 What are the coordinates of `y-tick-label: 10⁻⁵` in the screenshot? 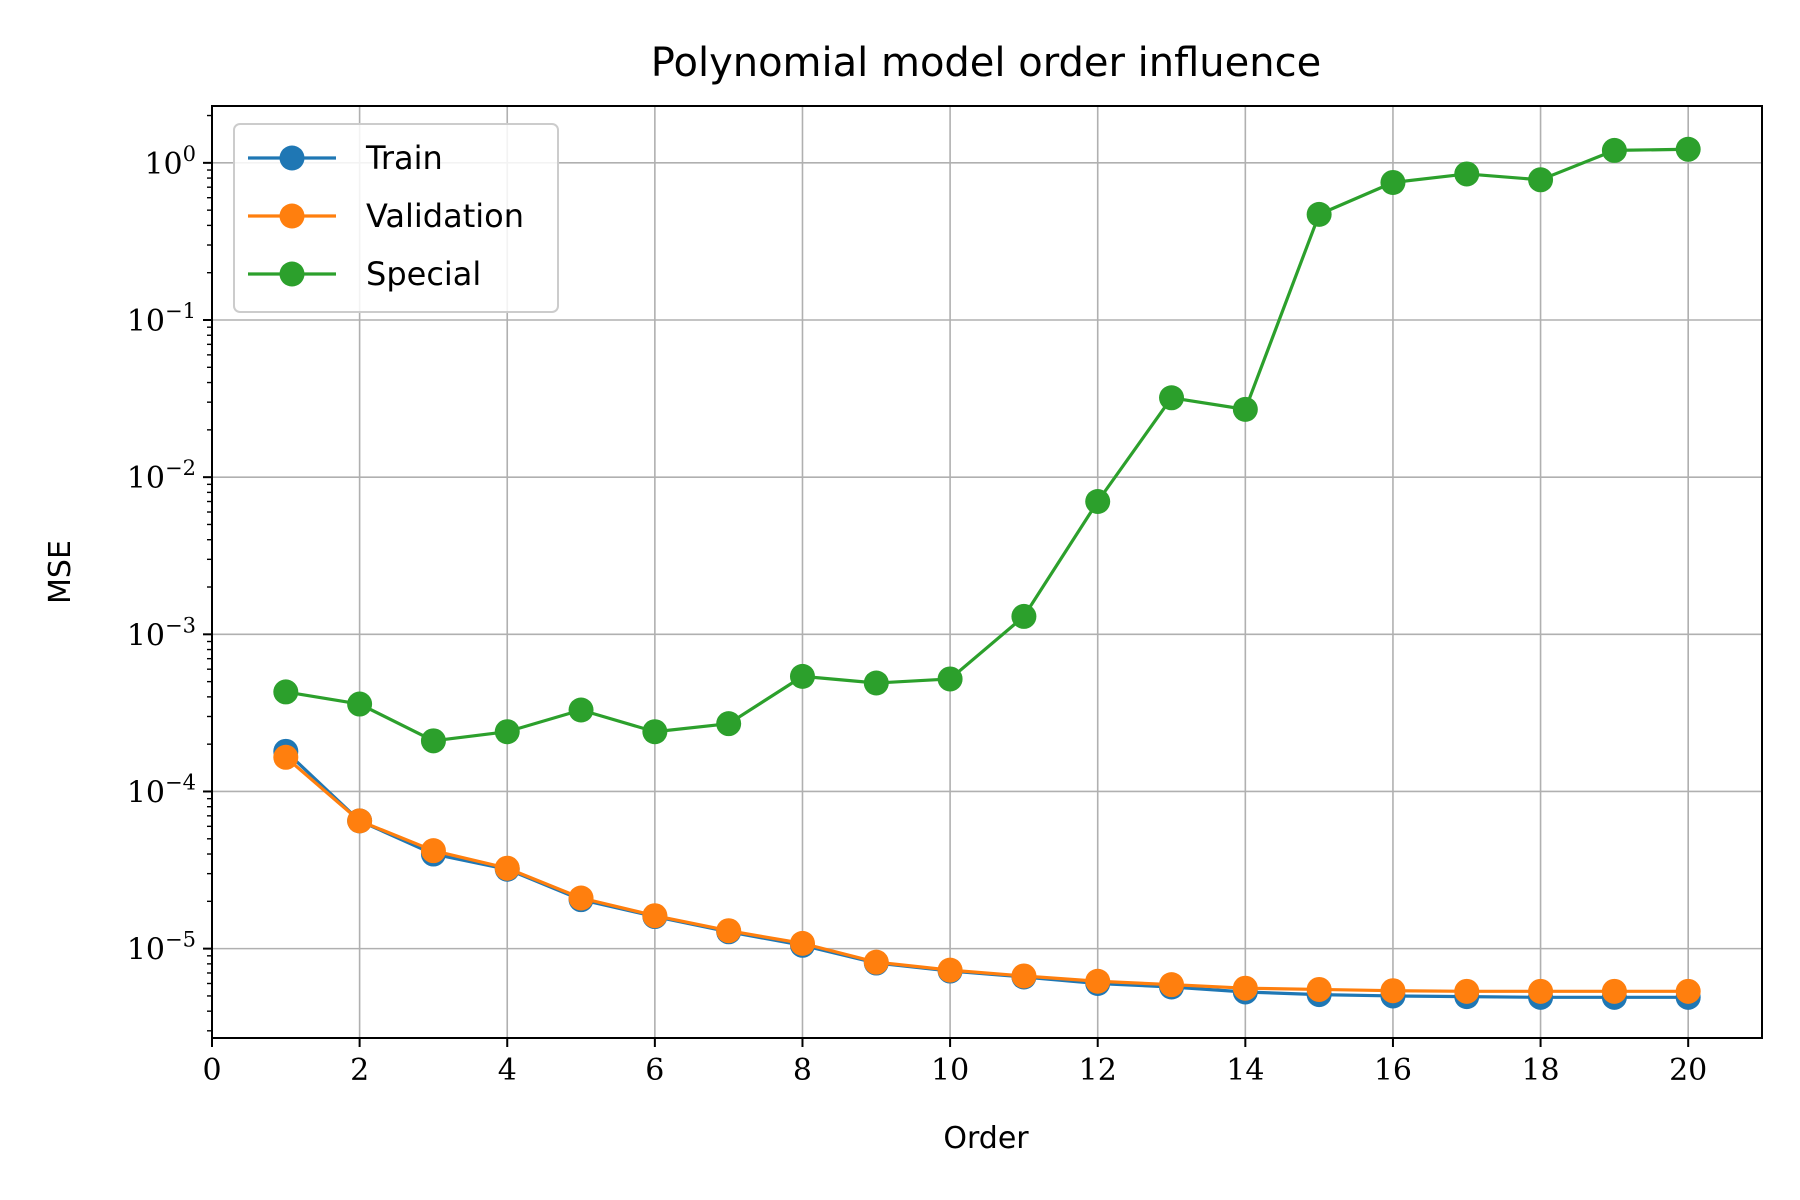 It's located at (161, 948).